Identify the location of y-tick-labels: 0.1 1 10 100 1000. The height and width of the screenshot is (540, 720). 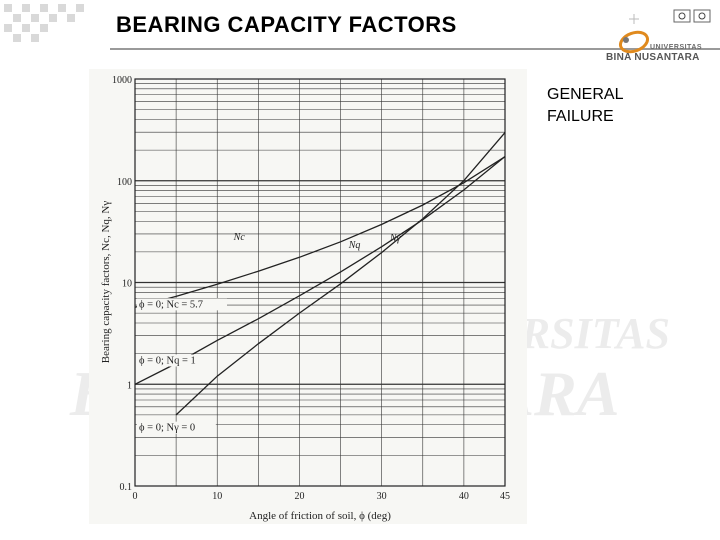
(122, 284).